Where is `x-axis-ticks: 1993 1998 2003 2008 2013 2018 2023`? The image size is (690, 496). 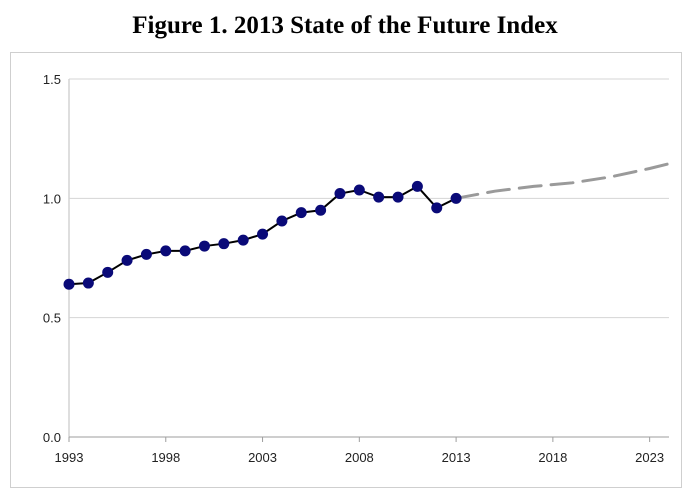 x-axis-ticks: 1993 1998 2003 2008 2013 2018 2023 is located at coordinates (359, 451).